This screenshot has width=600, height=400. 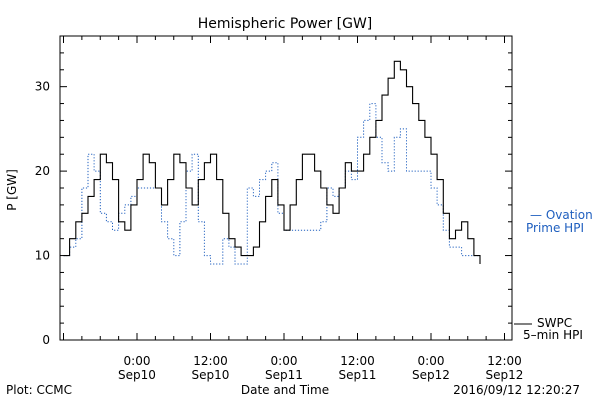 I want to click on footer-plot-credit: Plot: CCMC, so click(x=39, y=390).